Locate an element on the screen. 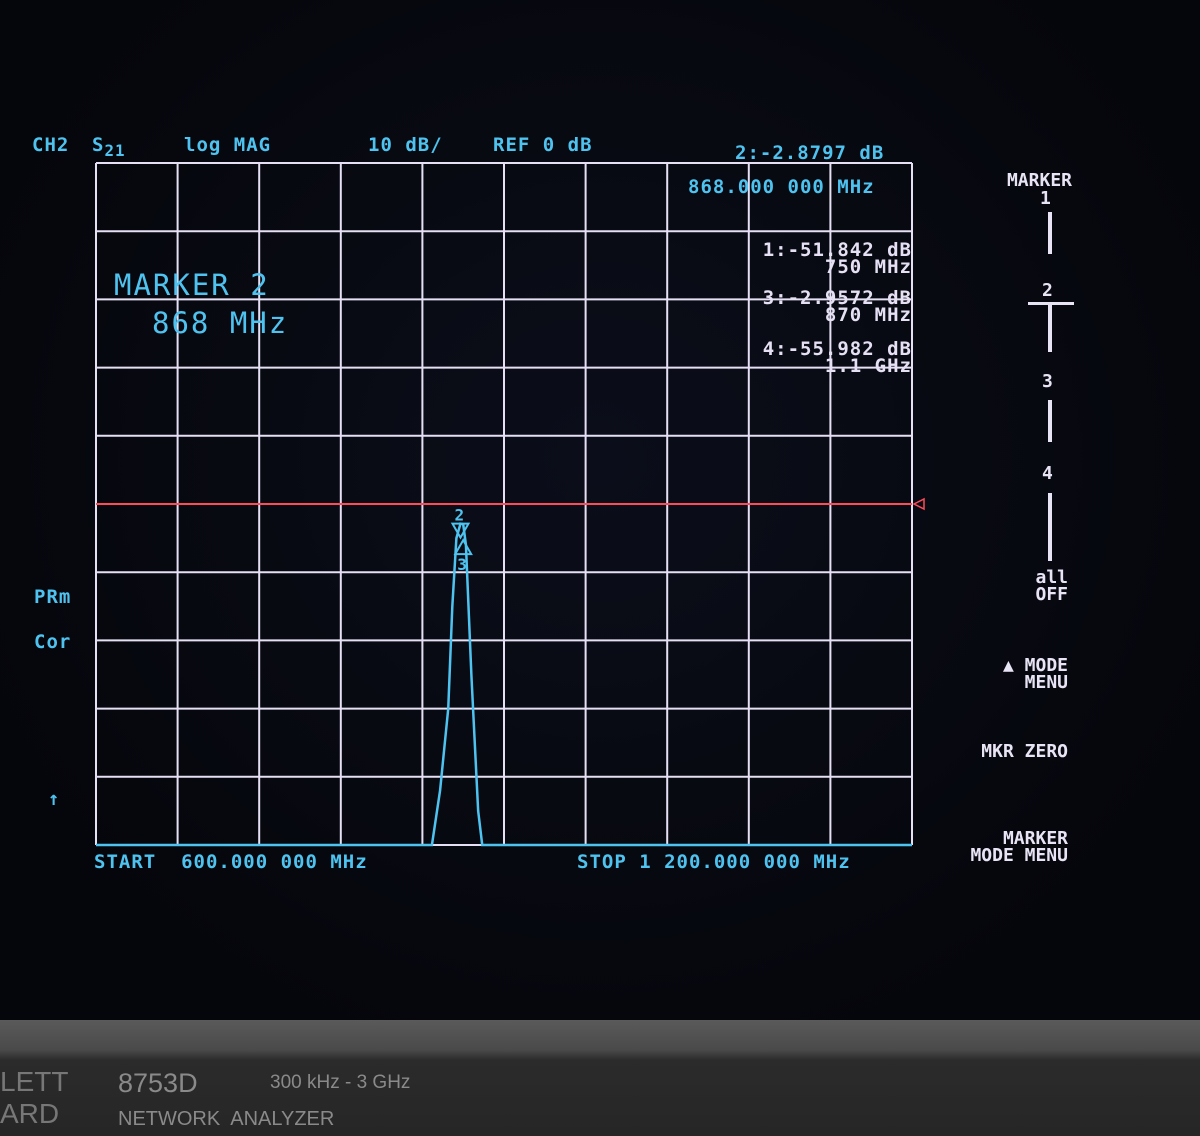 Image resolution: width=1200 pixels, height=1136 pixels. entry-line-2: 868 MHz is located at coordinates (220, 323).